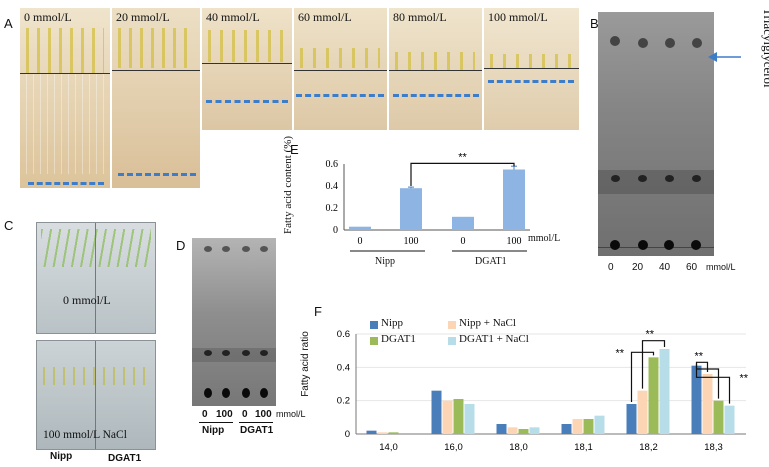 This screenshot has height=467, width=769. Describe the element at coordinates (518, 447) in the screenshot. I see `f-xtick-label: 18,0` at that location.